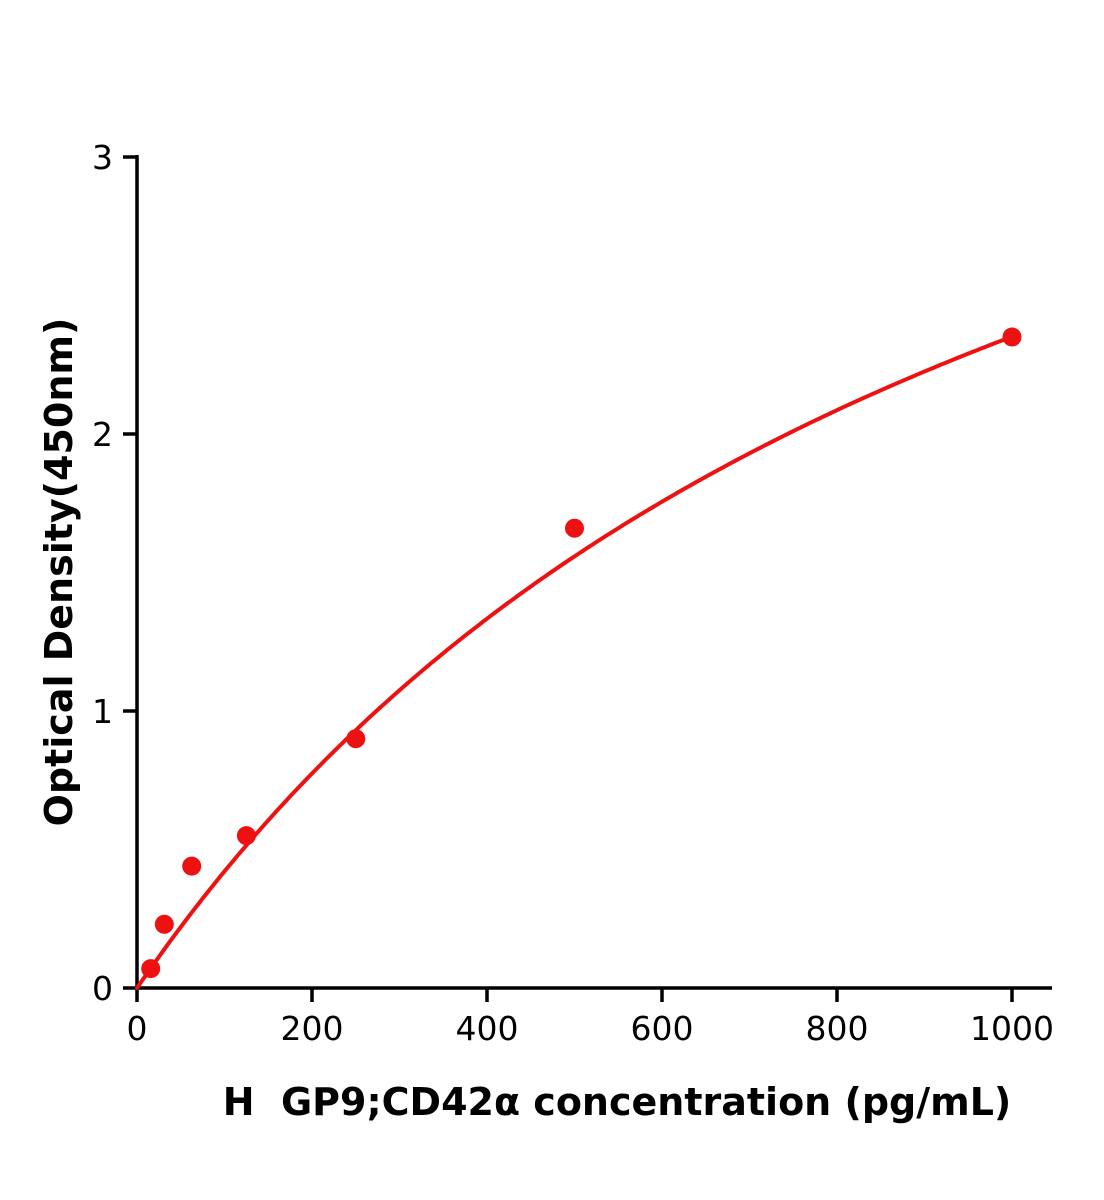 This screenshot has width=1104, height=1200. I want to click on x-tick-label: 0, so click(137, 1028).